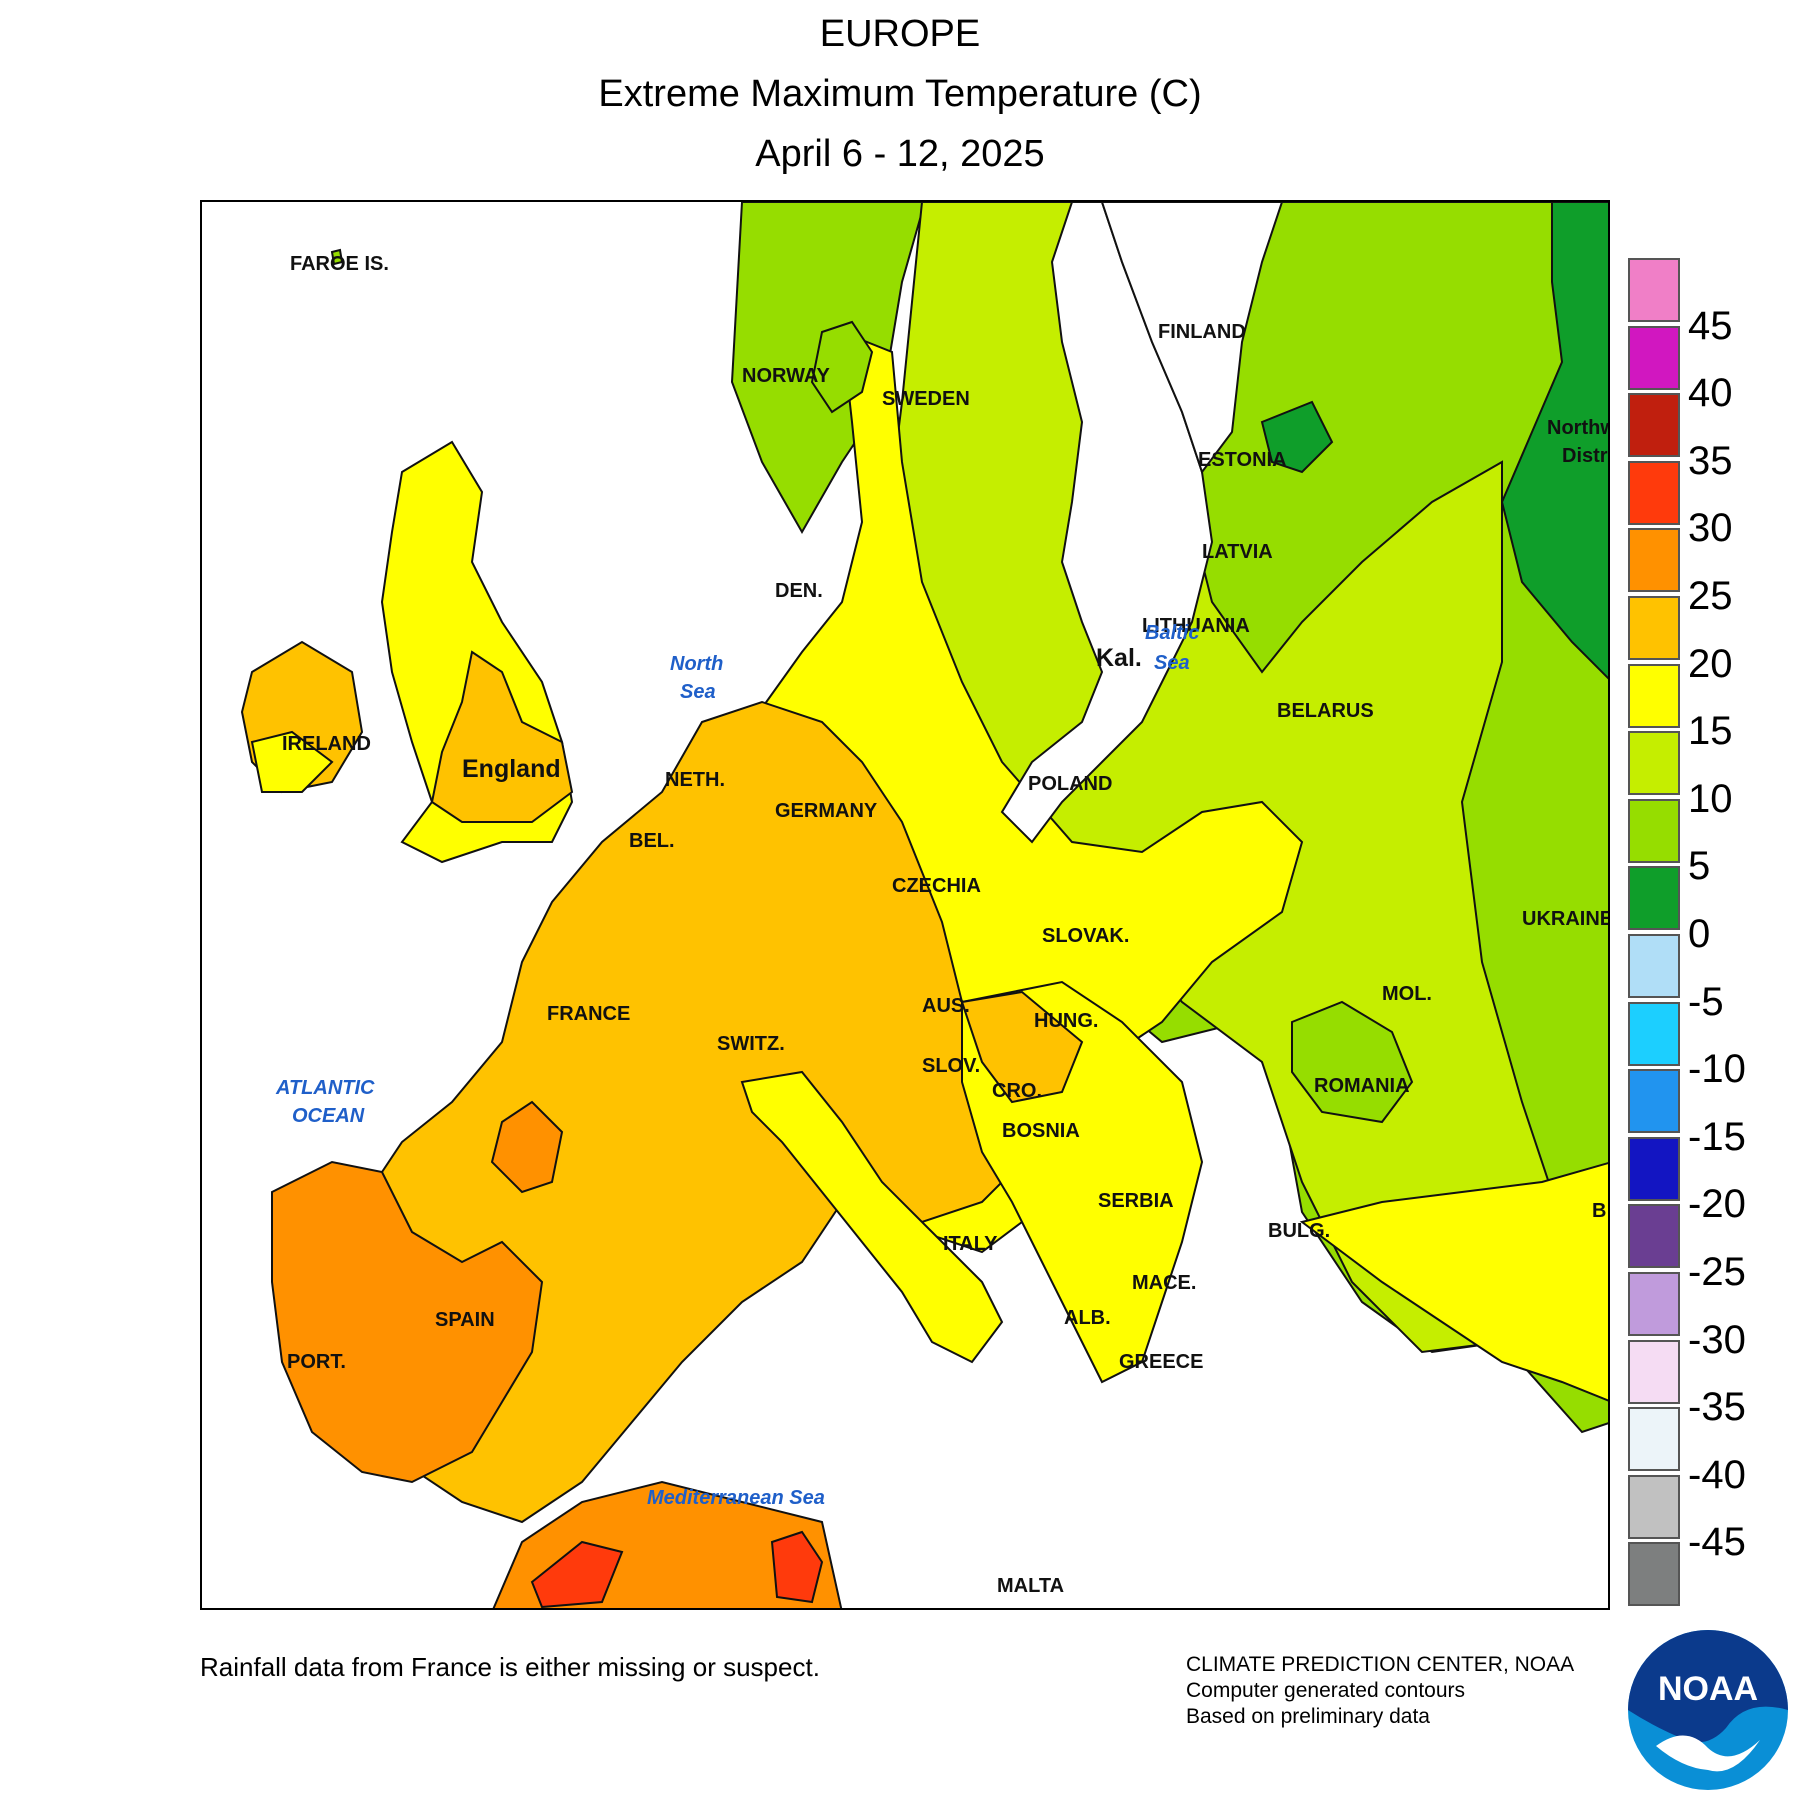 This screenshot has width=1800, height=1800. Describe the element at coordinates (1041, 1131) in the screenshot. I see `label-bosnia: BOSNIA` at that location.